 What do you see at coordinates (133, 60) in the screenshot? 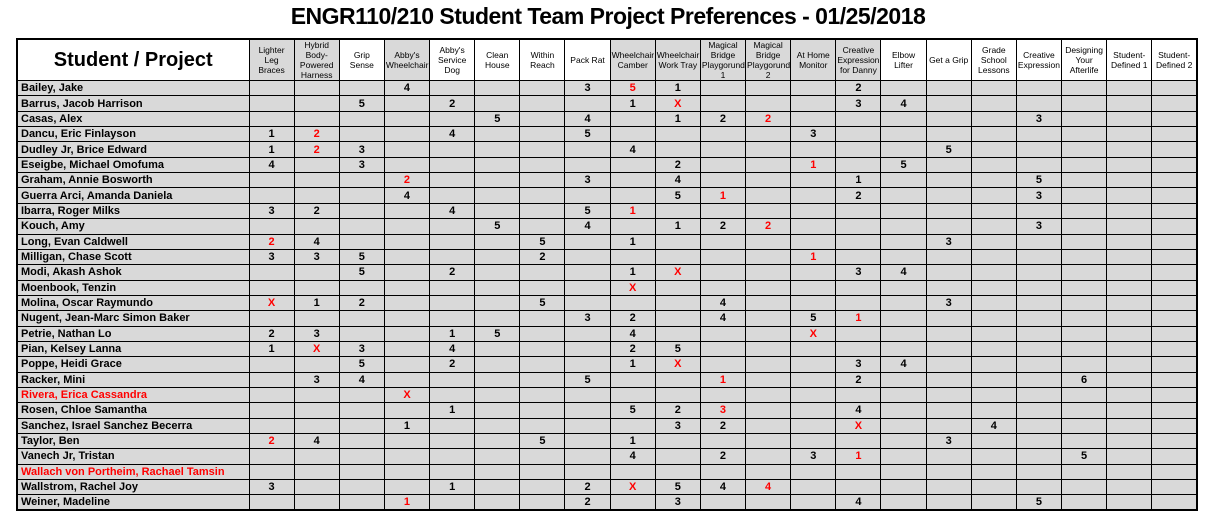
I see `corner-header: Student / Project` at bounding box center [133, 60].